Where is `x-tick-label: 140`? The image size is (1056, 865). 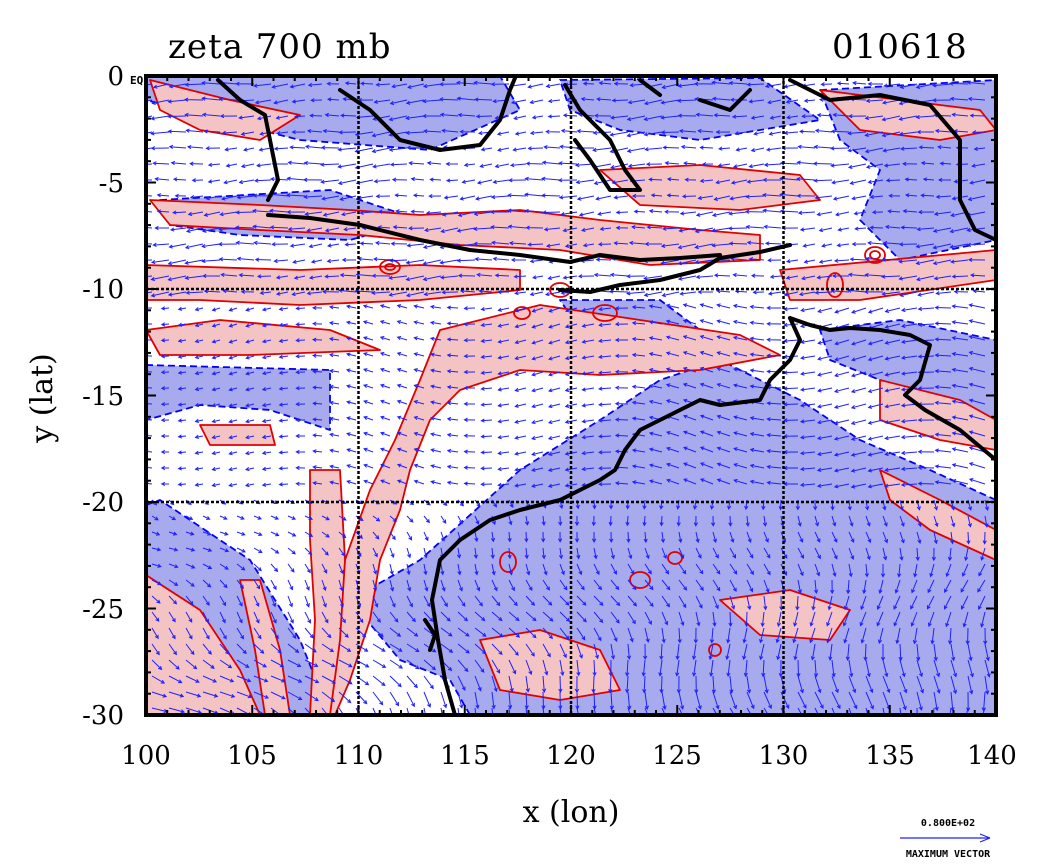 x-tick-label: 140 is located at coordinates (992, 756).